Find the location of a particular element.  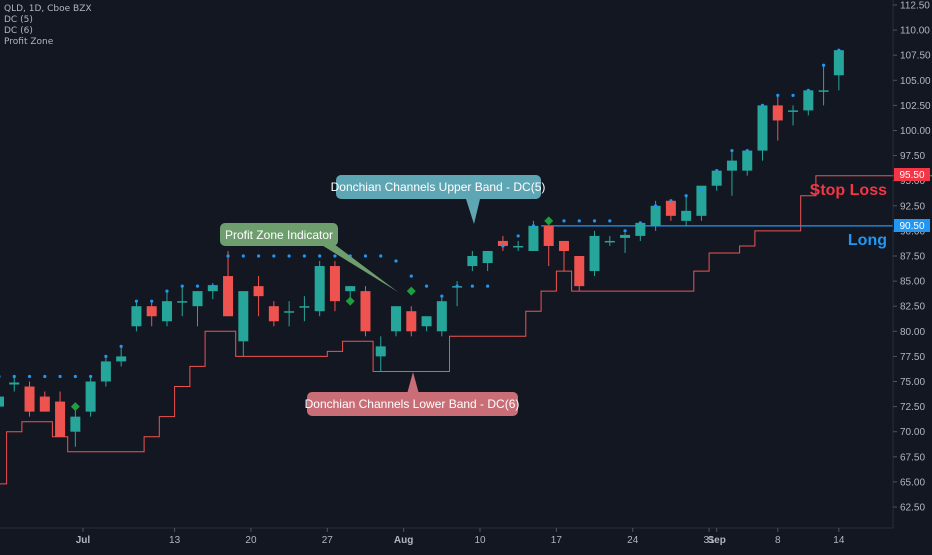

y-tick-label: 107.50 is located at coordinates (915, 56).